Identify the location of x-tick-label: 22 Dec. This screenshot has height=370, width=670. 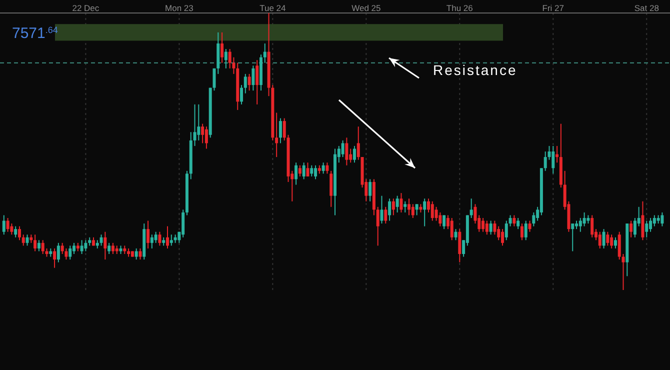
(86, 7).